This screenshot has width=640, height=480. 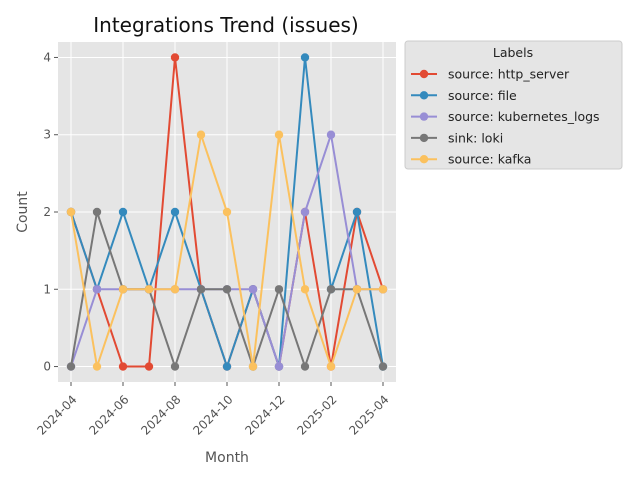 What do you see at coordinates (47, 212) in the screenshot?
I see `y-tick-label: 2` at bounding box center [47, 212].